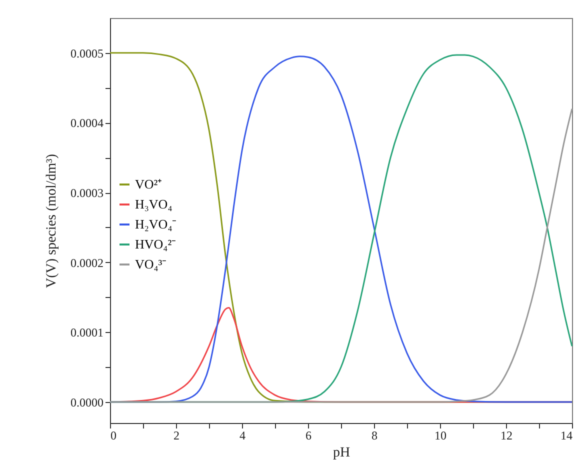 Image resolution: width=577 pixels, height=468 pixels. I want to click on x-tick-label: 0, so click(113, 435).